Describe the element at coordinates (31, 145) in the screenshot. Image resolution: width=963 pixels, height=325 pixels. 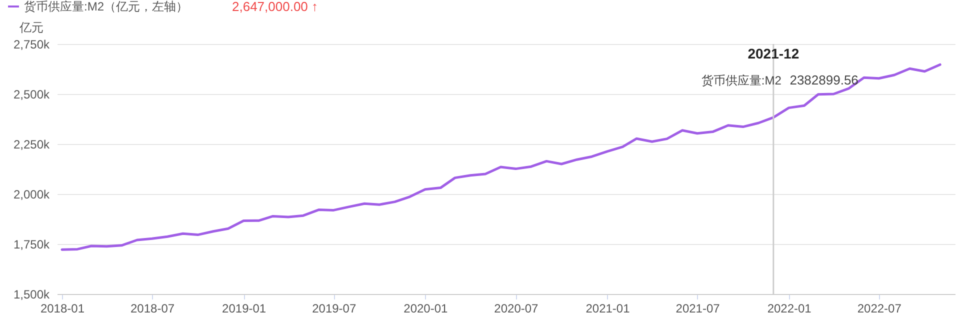
I see `y-tick-label: 2,250k` at that location.